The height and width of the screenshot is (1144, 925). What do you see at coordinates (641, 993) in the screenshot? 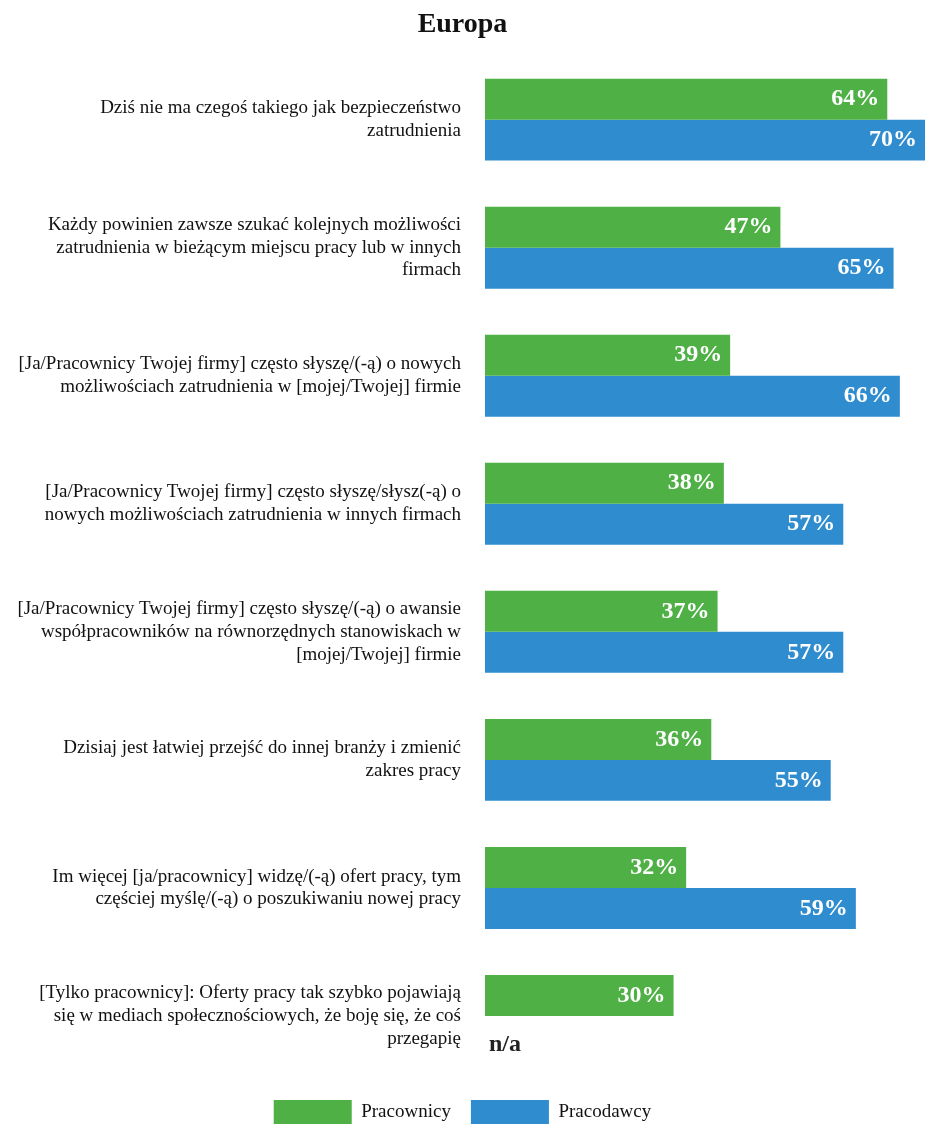
I see `data-label: 30%` at bounding box center [641, 993].